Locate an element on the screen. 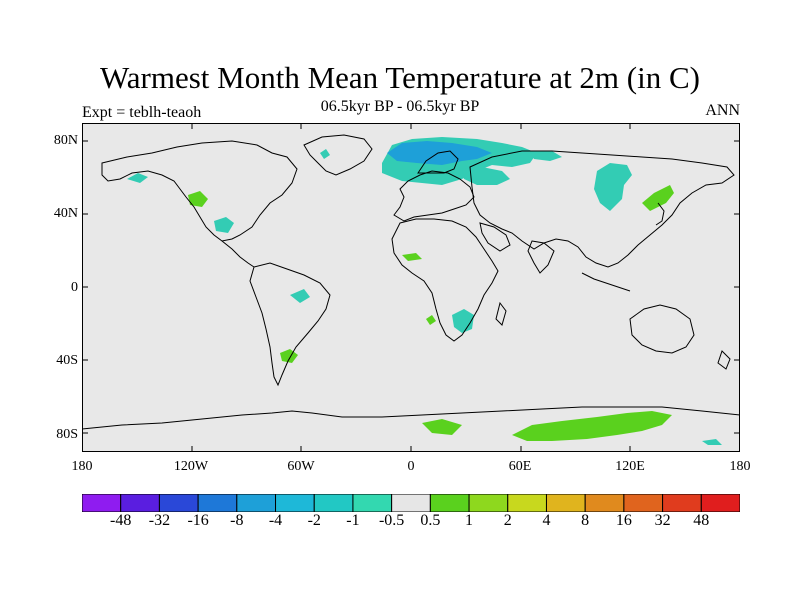  colorbar-label: -0.5 is located at coordinates (391, 520).